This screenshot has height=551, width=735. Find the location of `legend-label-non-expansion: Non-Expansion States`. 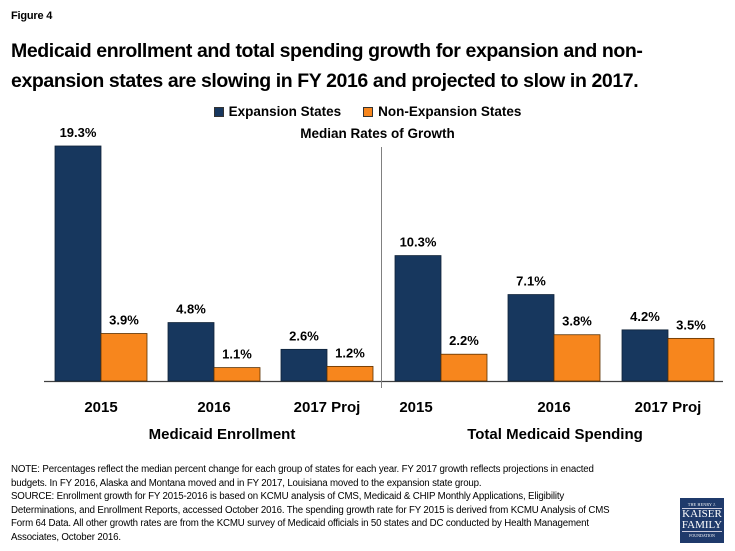

legend-label-non-expansion: Non-Expansion States is located at coordinates (450, 111).